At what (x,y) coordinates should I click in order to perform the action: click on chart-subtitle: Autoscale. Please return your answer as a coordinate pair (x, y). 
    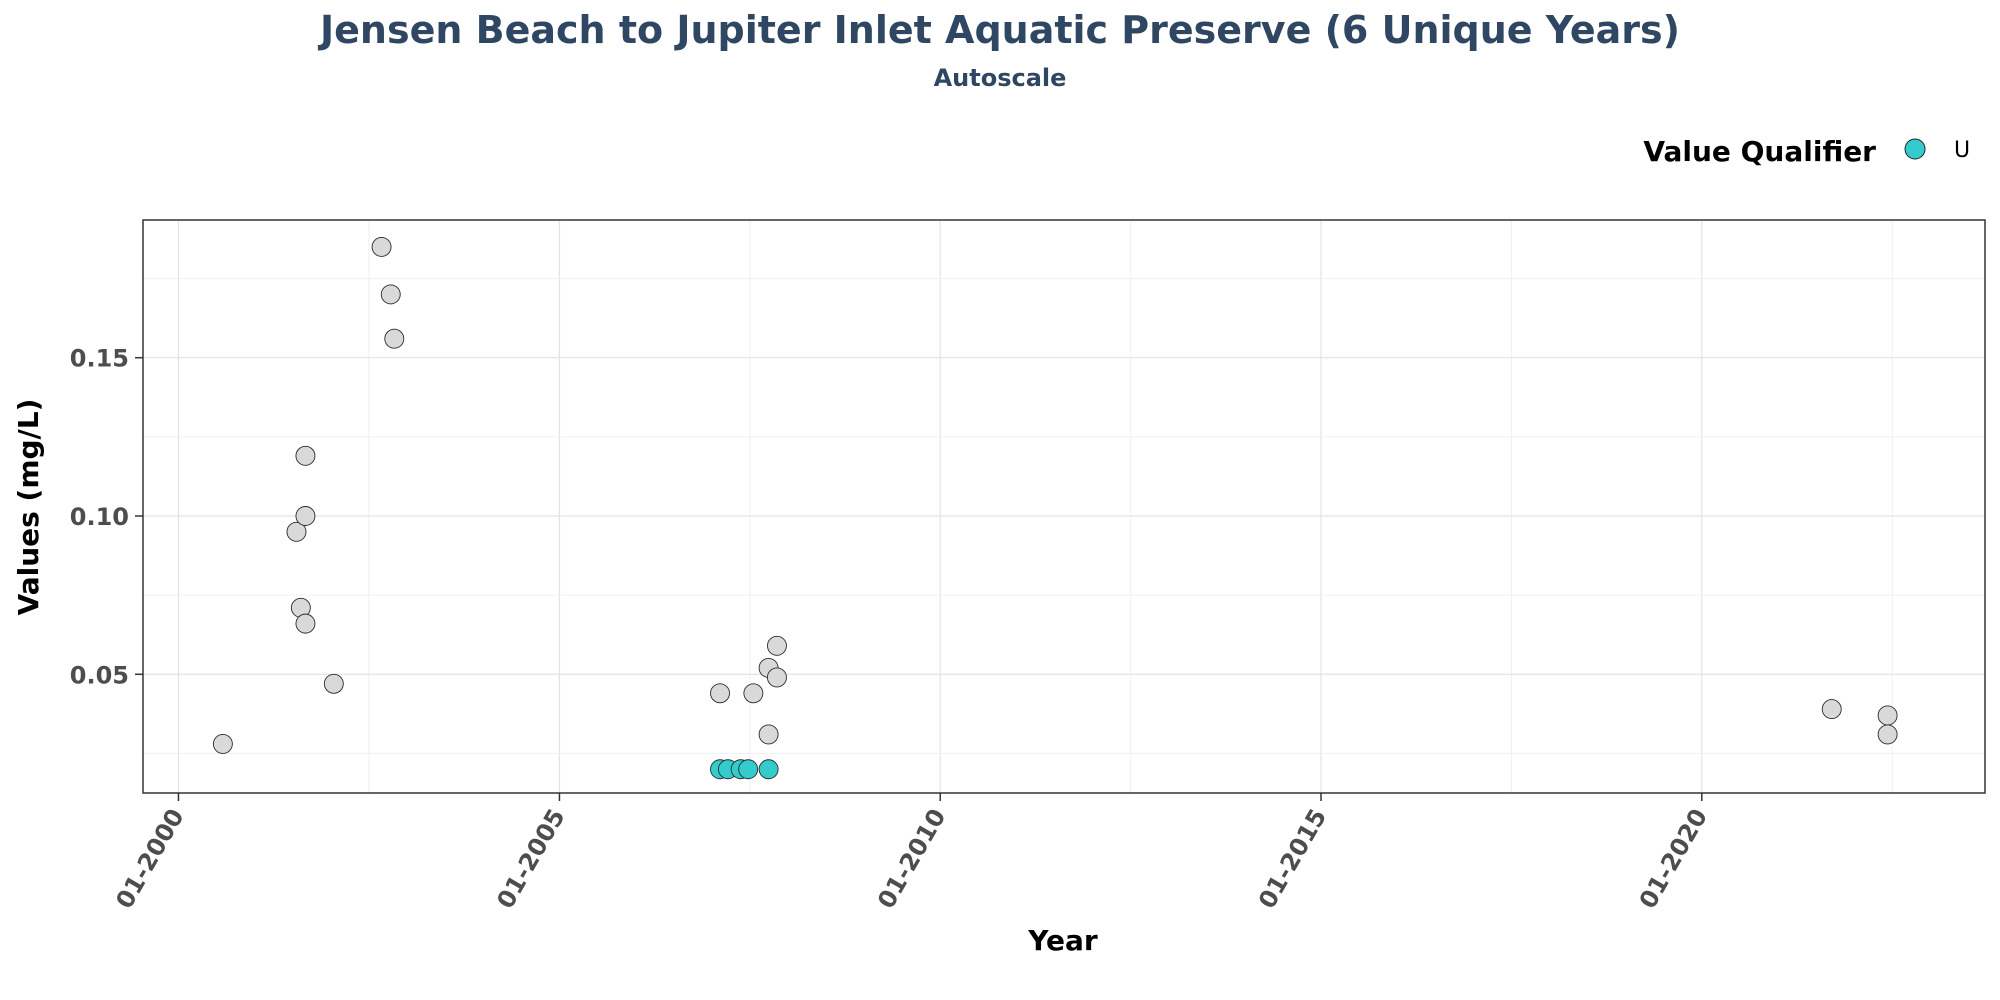
    Looking at the image, I should click on (1000, 78).